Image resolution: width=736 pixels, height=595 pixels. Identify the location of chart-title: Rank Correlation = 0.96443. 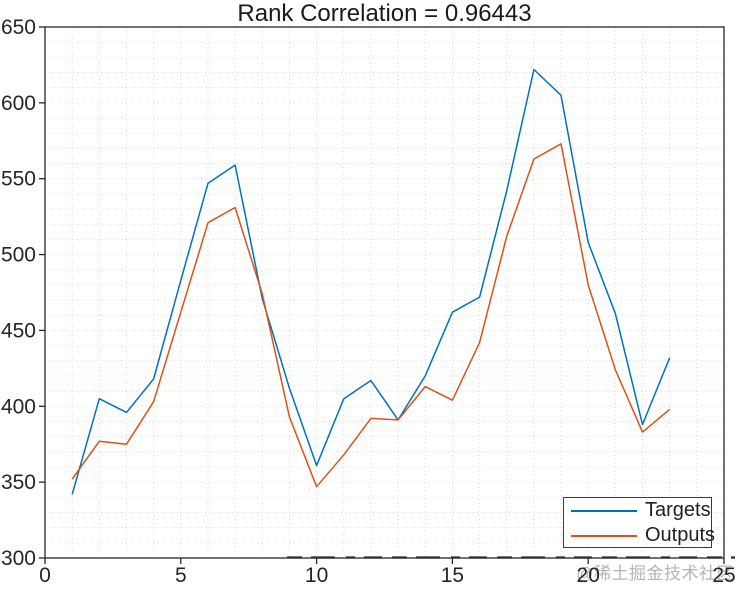
(384, 13).